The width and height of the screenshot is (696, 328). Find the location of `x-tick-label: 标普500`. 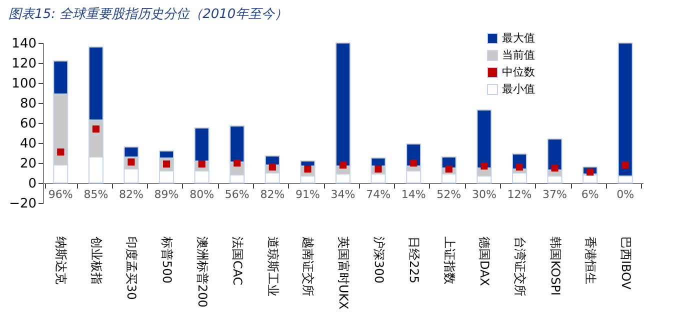

x-tick-label: 标普500 is located at coordinates (167, 260).